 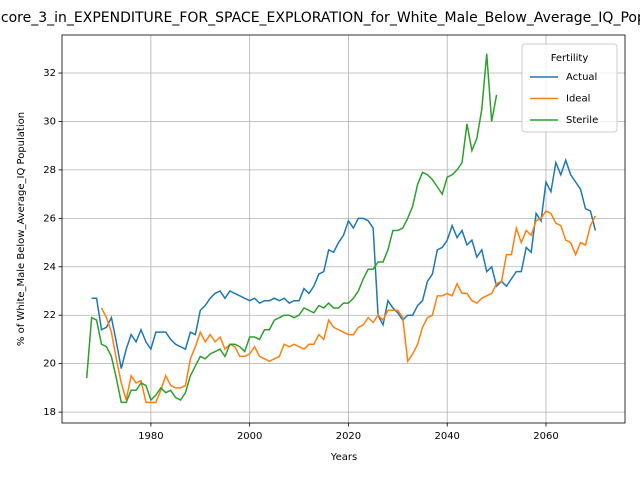 What do you see at coordinates (49, 412) in the screenshot?
I see `y-tick-label: 18` at bounding box center [49, 412].